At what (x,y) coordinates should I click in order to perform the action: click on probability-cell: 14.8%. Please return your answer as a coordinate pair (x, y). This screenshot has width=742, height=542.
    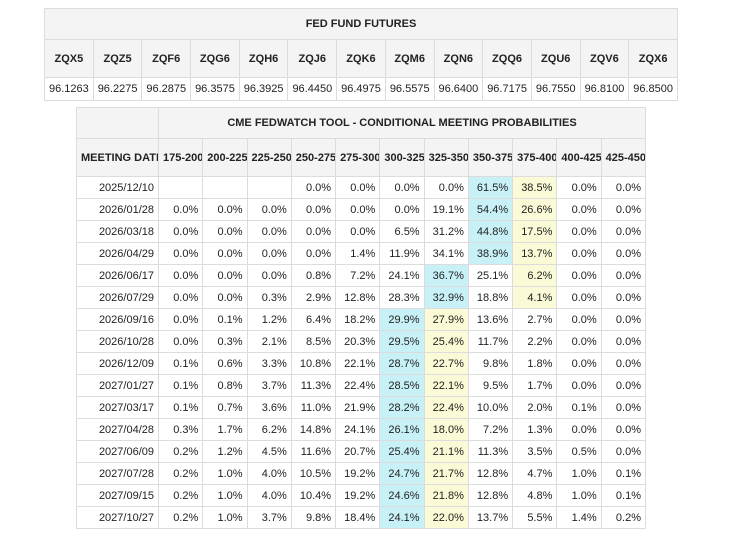
    Looking at the image, I should click on (313, 429).